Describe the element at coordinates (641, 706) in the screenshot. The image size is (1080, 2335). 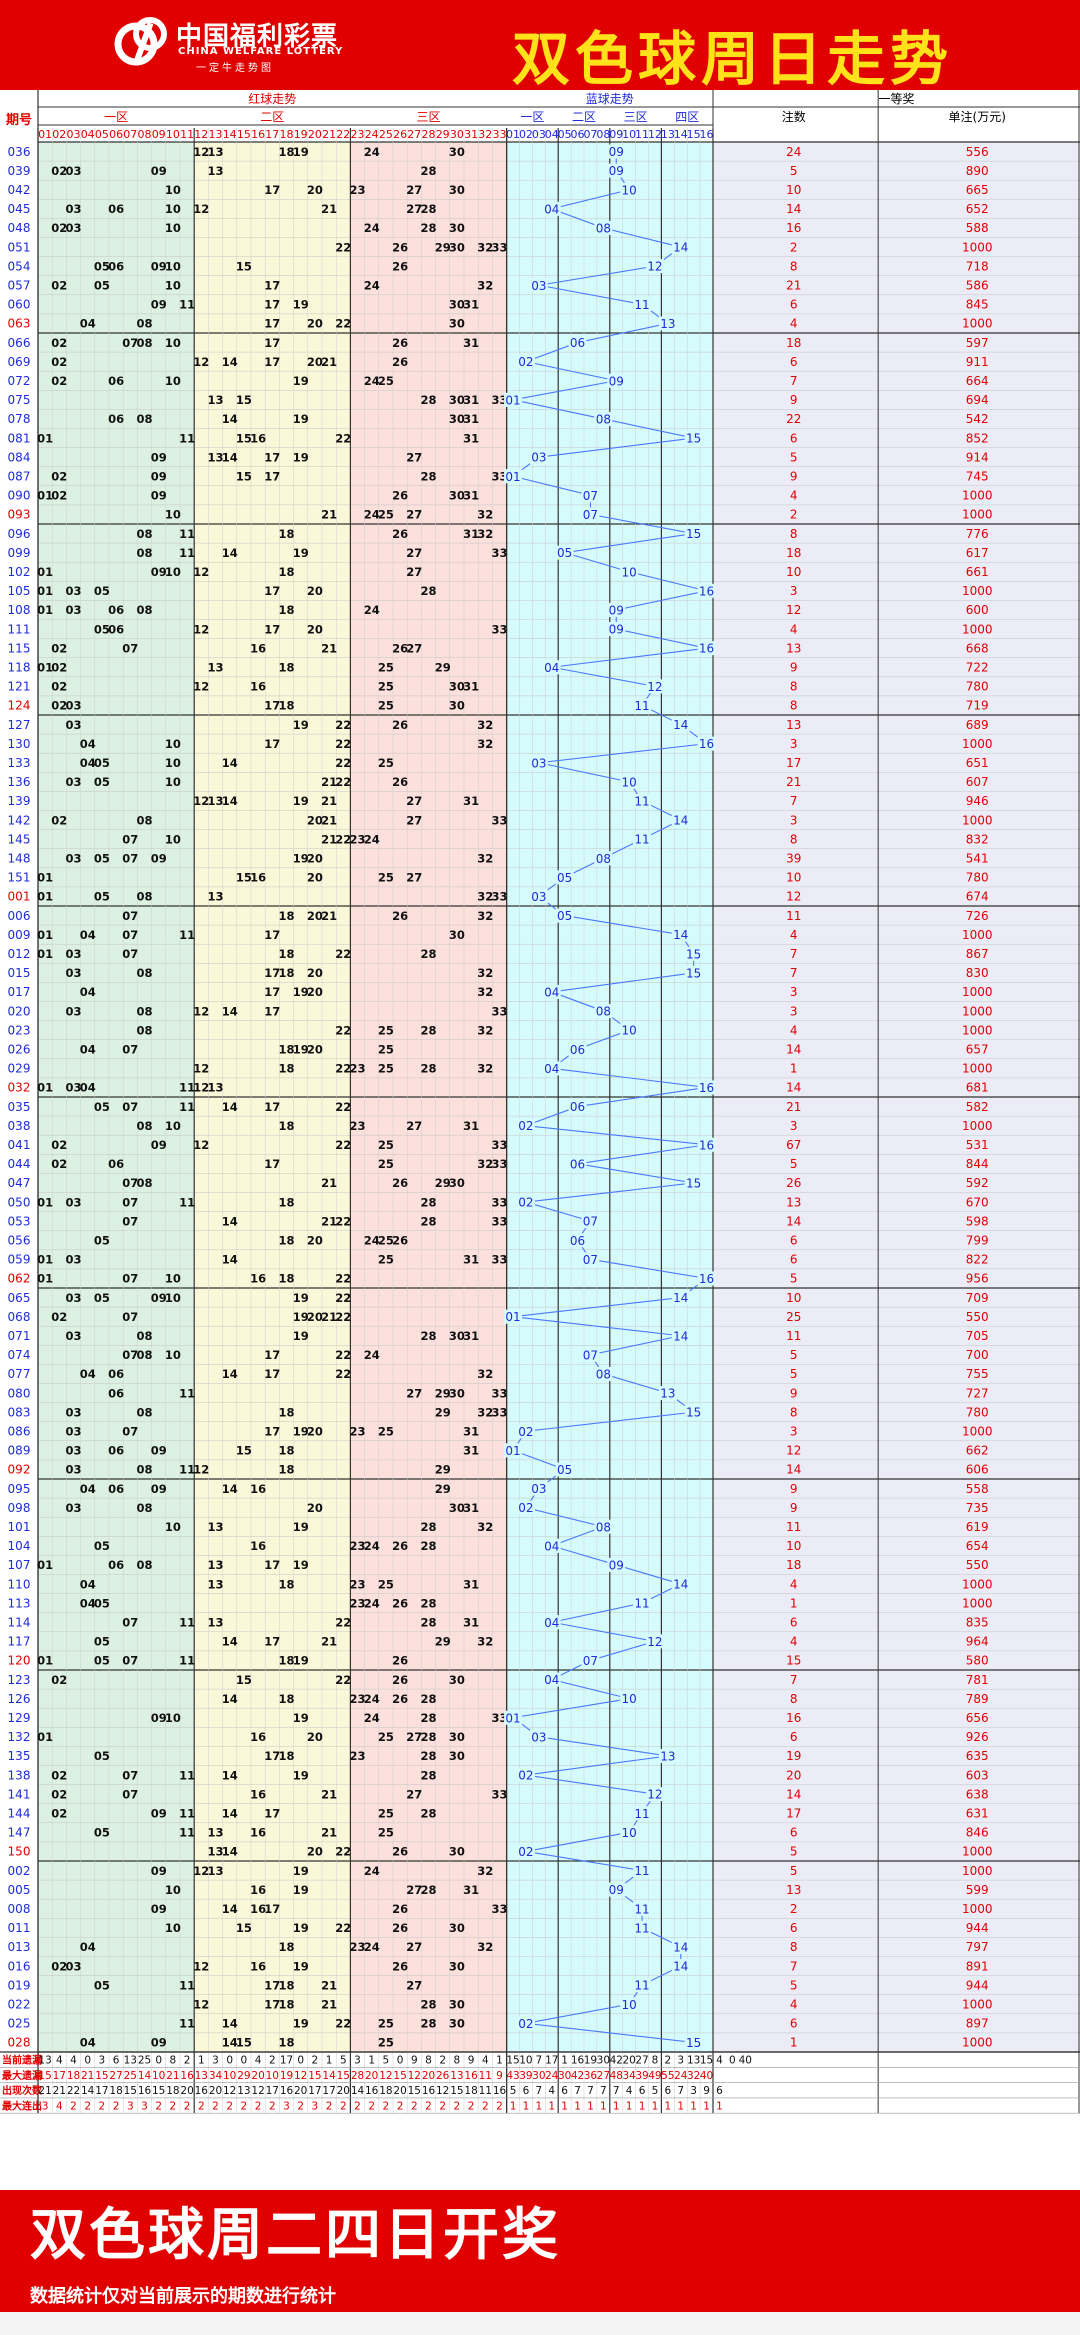
I see `blue-ball-number: 11` at that location.